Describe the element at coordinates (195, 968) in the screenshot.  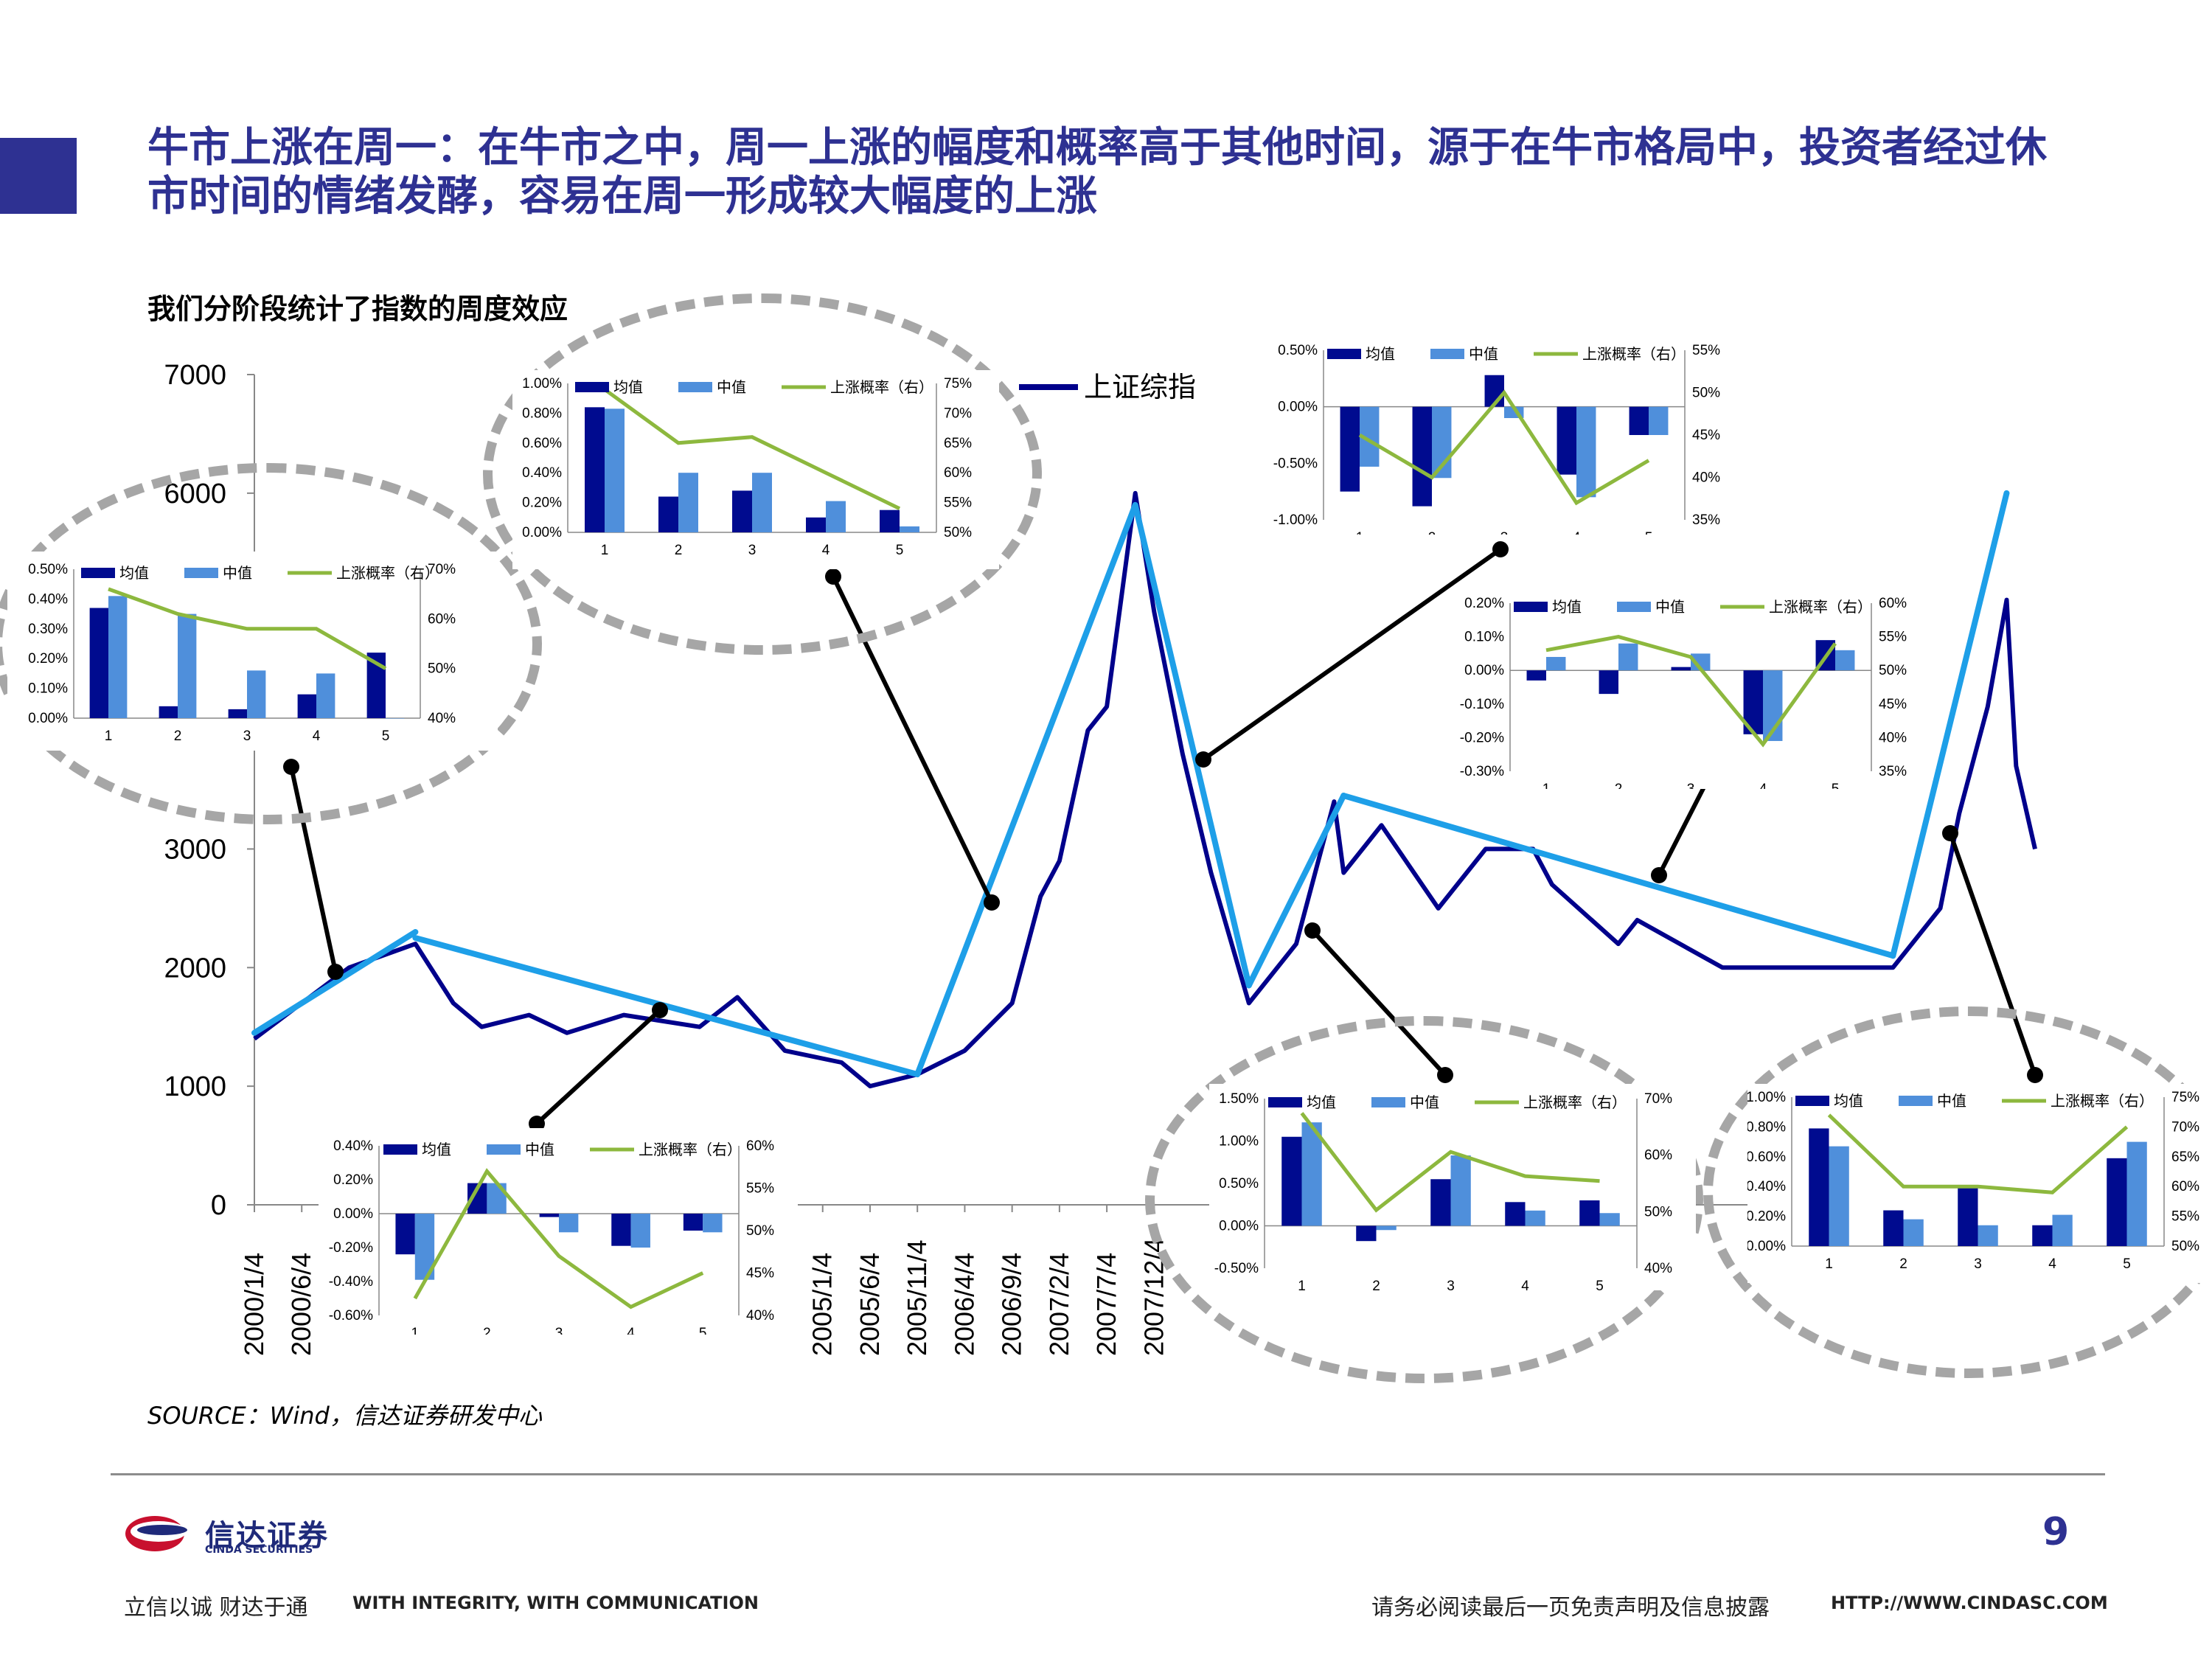
I see `y-tick-label: 2000` at that location.